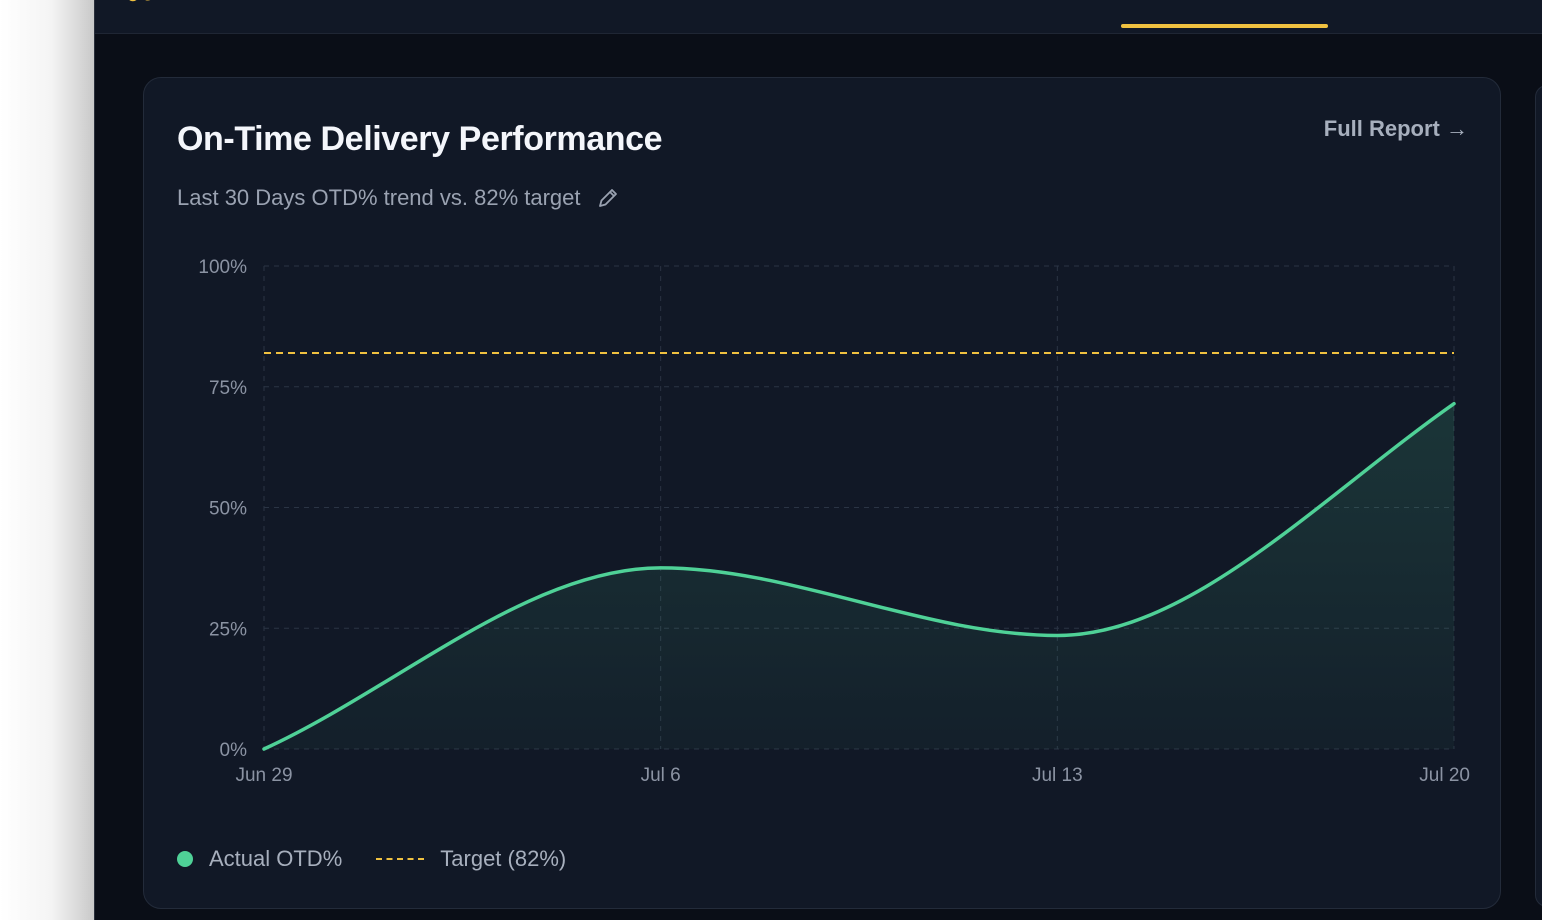  What do you see at coordinates (379, 197) in the screenshot?
I see `card-subtitle: Last 30 Days OTD% trend vs. 82% target` at bounding box center [379, 197].